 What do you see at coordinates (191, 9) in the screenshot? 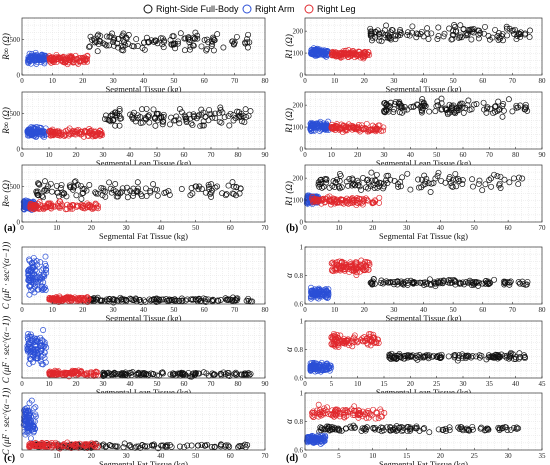
I see `legend-entry-full-body: Right-Side Full-Body` at bounding box center [191, 9].